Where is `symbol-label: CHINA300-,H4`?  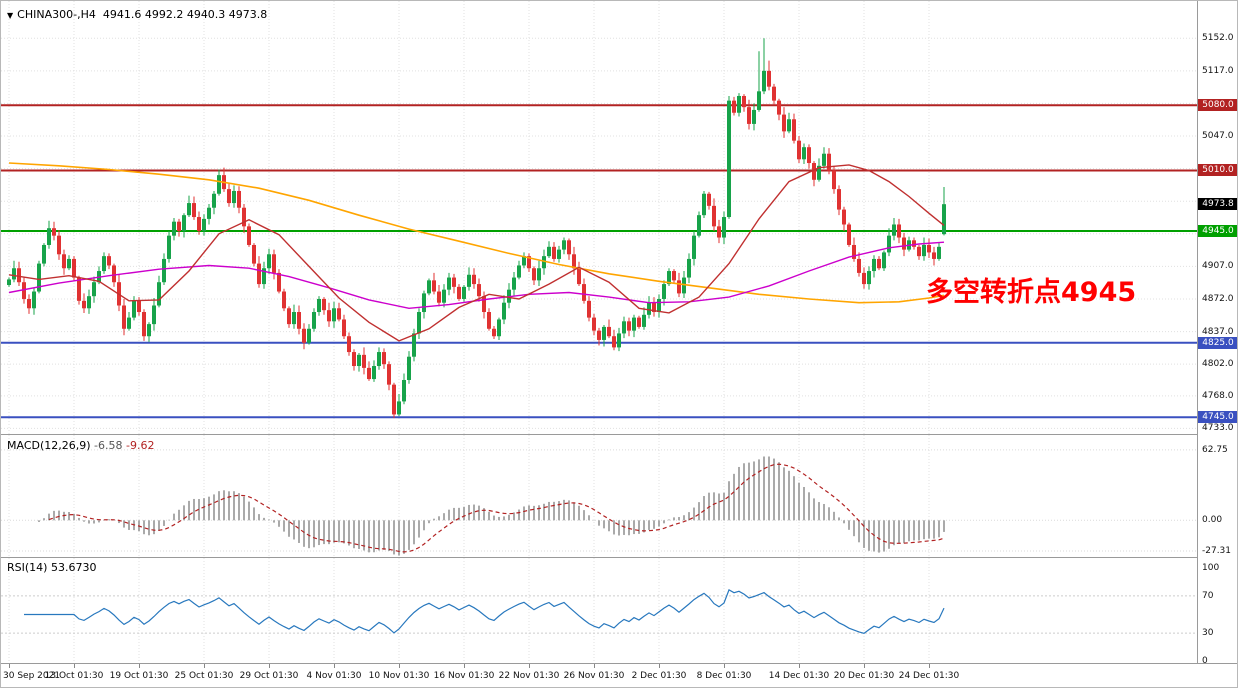
symbol-label: CHINA300-,H4 is located at coordinates (56, 14).